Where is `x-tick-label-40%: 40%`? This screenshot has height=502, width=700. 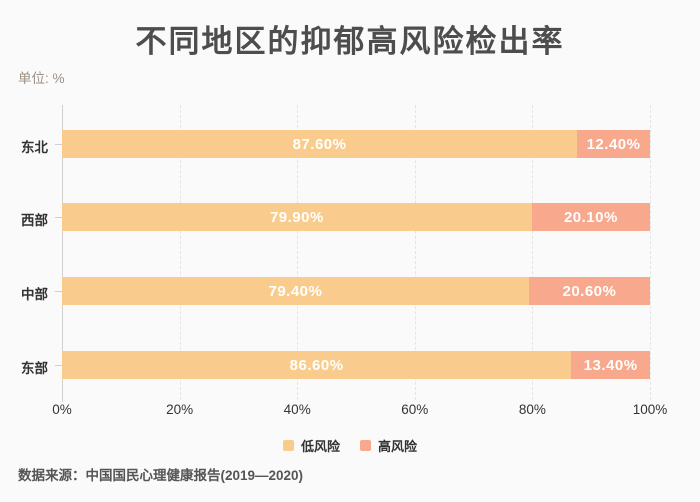
x-tick-label-40%: 40% is located at coordinates (297, 409).